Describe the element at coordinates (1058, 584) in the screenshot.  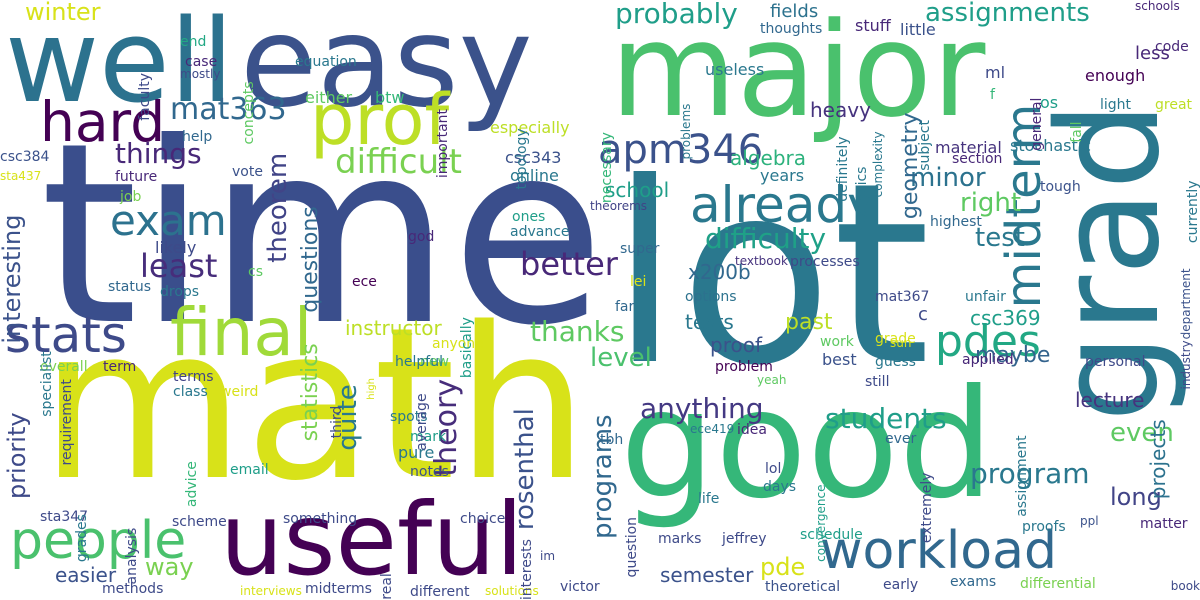
I see `word-differential: differential` at that location.